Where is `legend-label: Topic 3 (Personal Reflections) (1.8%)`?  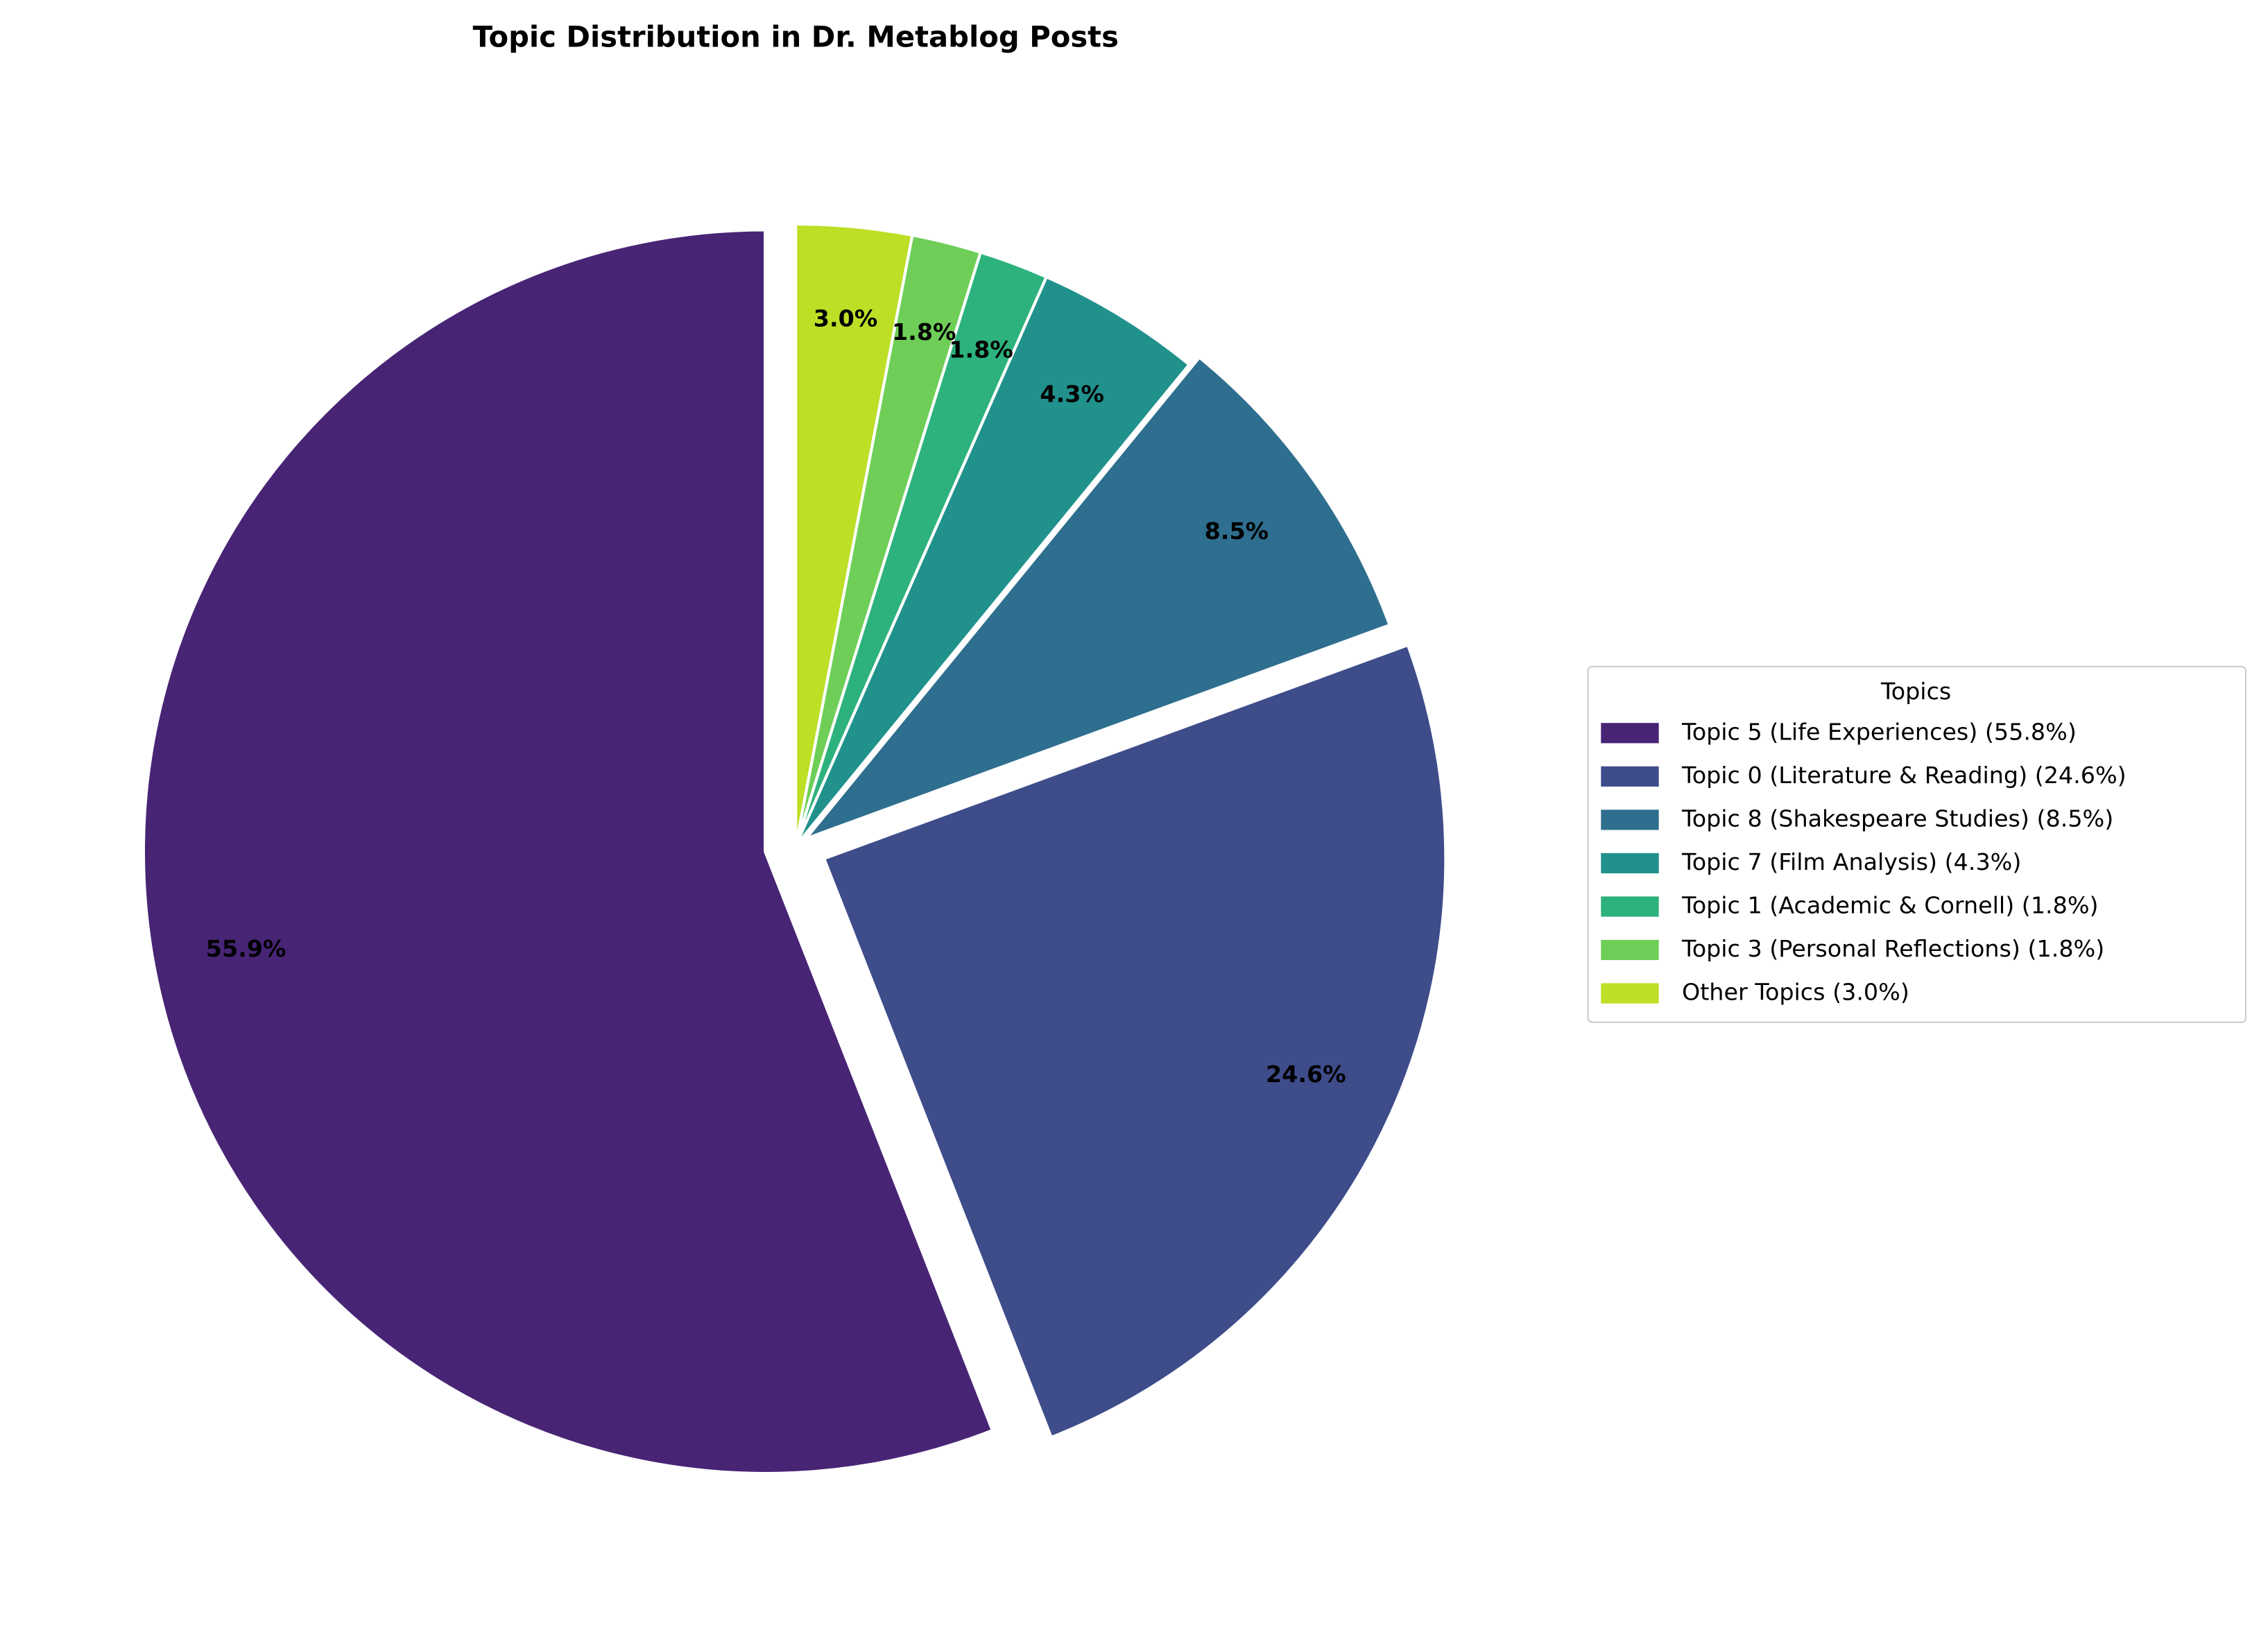
legend-label: Topic 3 (Personal Reflections) (1.8%) is located at coordinates (1893, 948).